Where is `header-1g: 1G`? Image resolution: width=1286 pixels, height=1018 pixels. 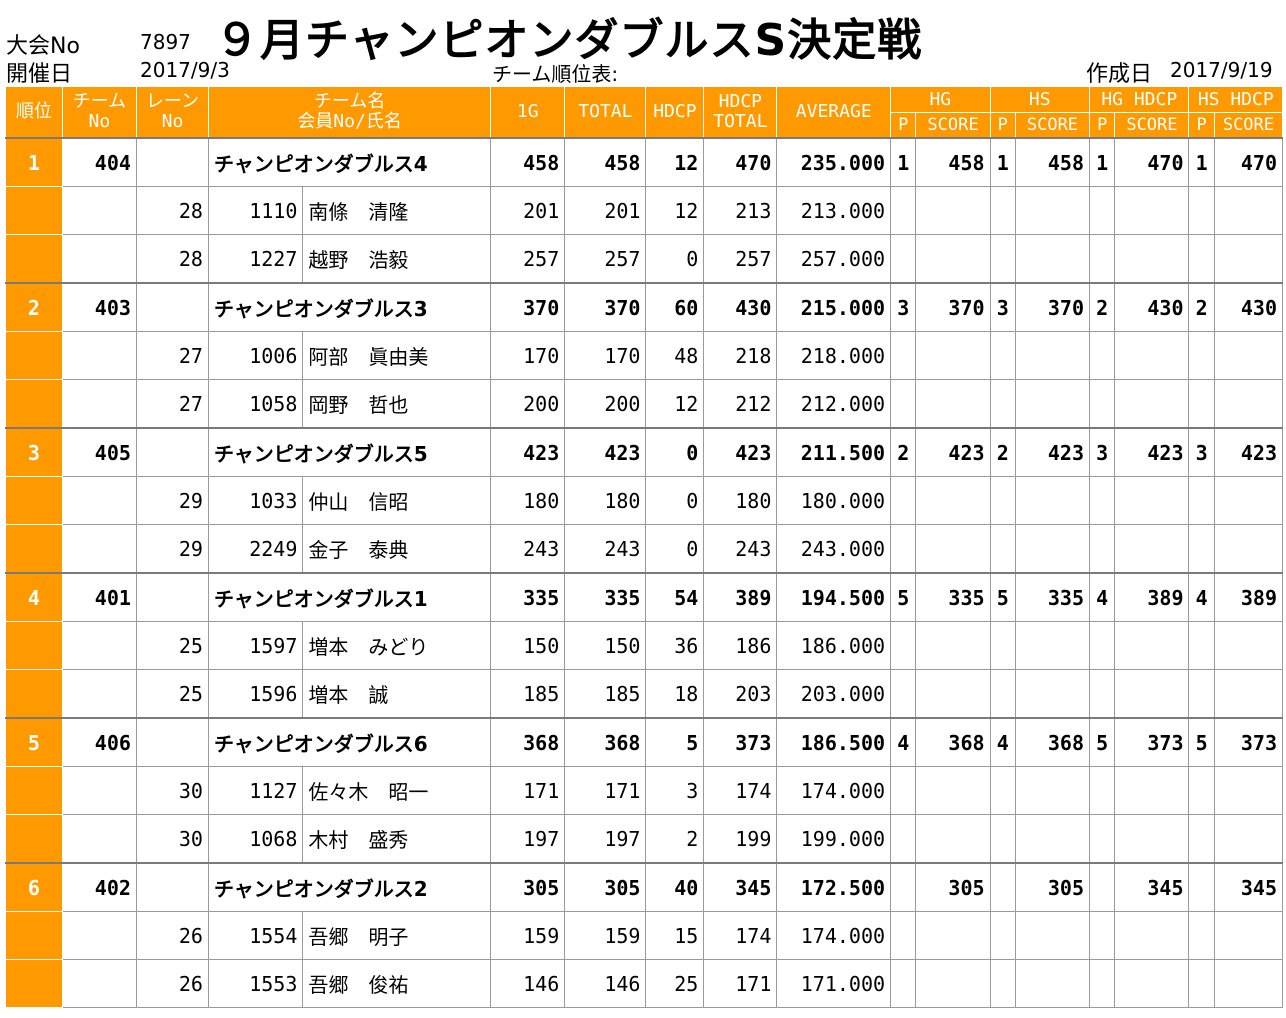 header-1g: 1G is located at coordinates (528, 112).